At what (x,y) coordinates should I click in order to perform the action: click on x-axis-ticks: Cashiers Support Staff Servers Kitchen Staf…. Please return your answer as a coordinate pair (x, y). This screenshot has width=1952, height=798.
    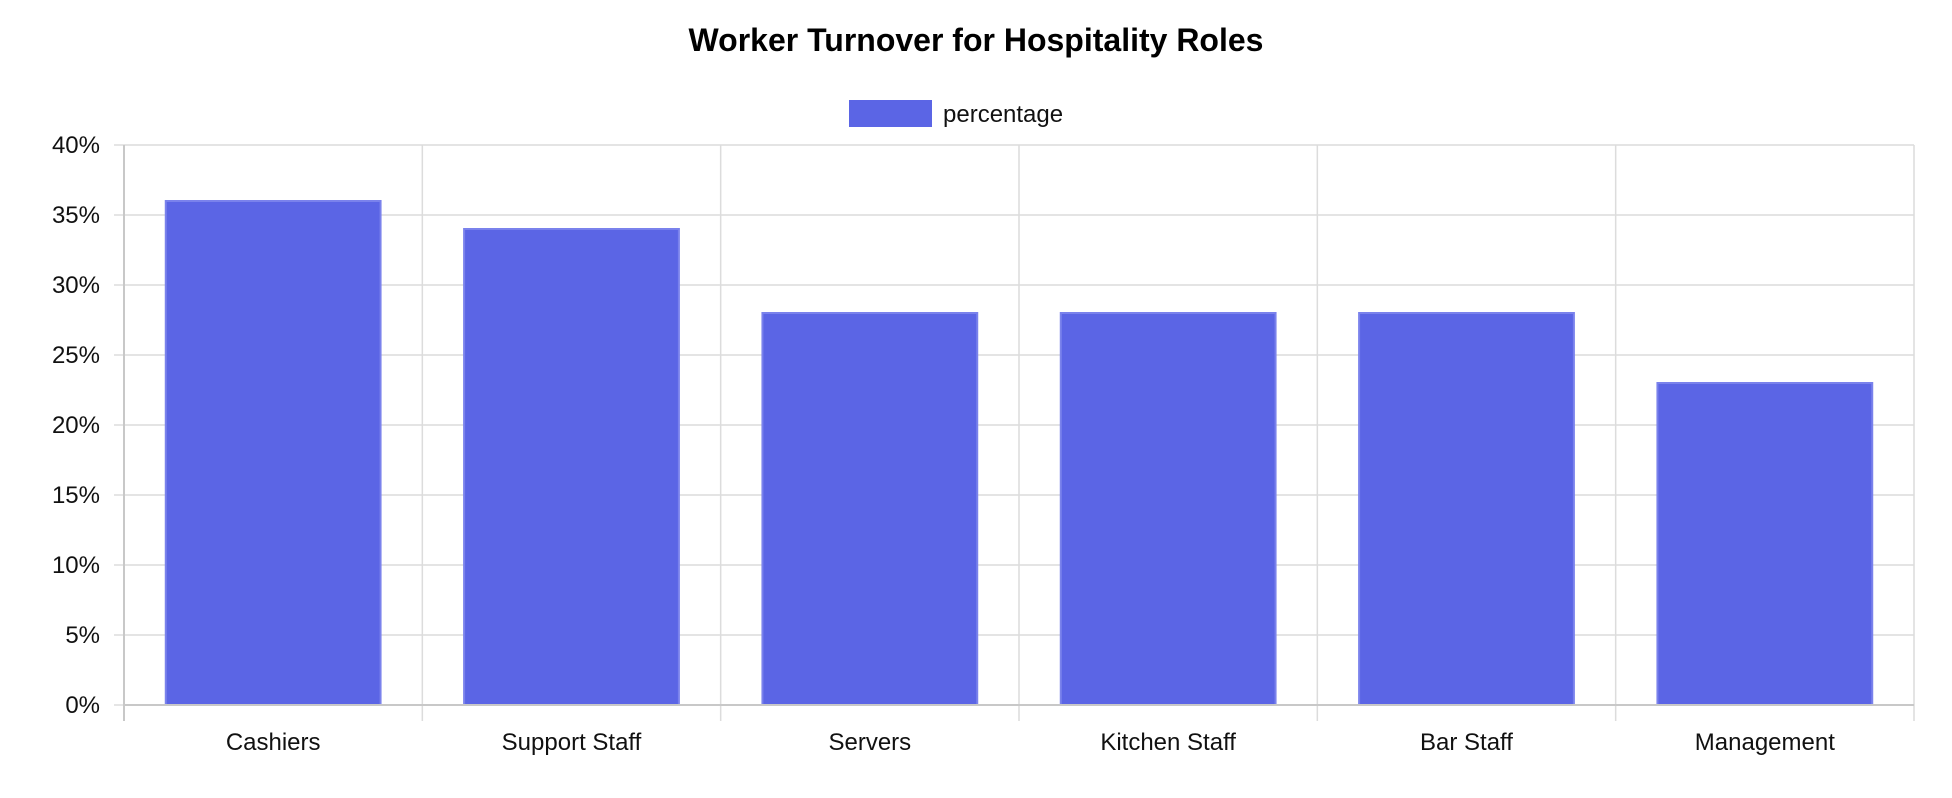
    Looking at the image, I should click on (1030, 742).